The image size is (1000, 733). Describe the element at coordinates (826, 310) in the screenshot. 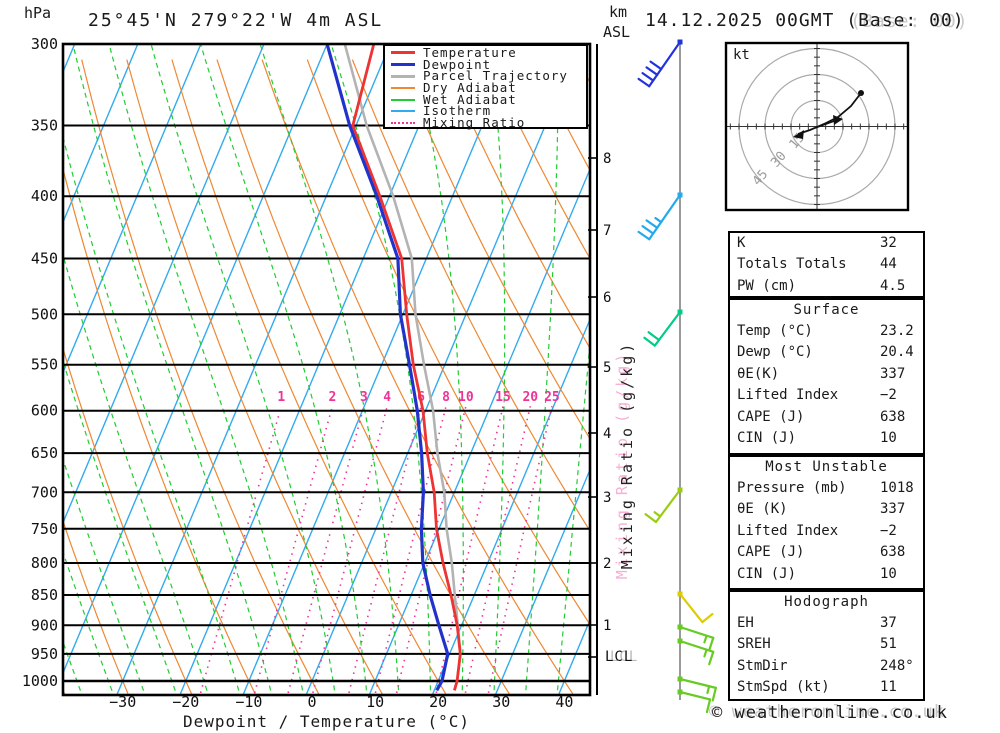

I see `indices-section-title: Surface` at that location.